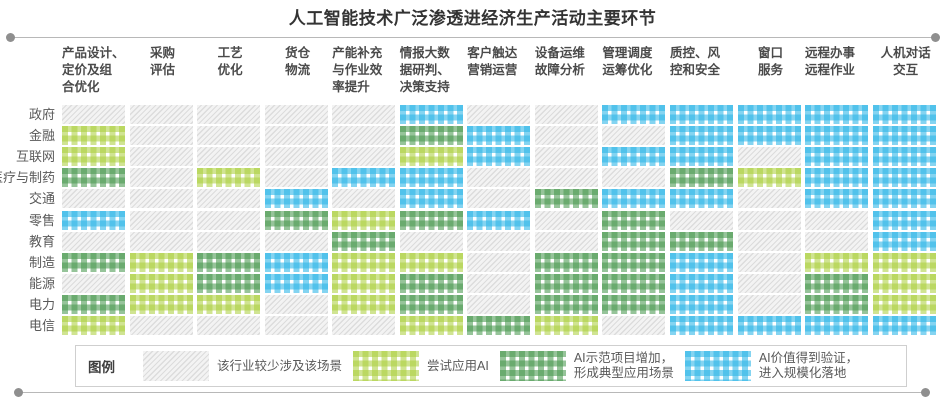  Describe the element at coordinates (532, 366) in the screenshot. I see `legend-swatch-demo` at that location.